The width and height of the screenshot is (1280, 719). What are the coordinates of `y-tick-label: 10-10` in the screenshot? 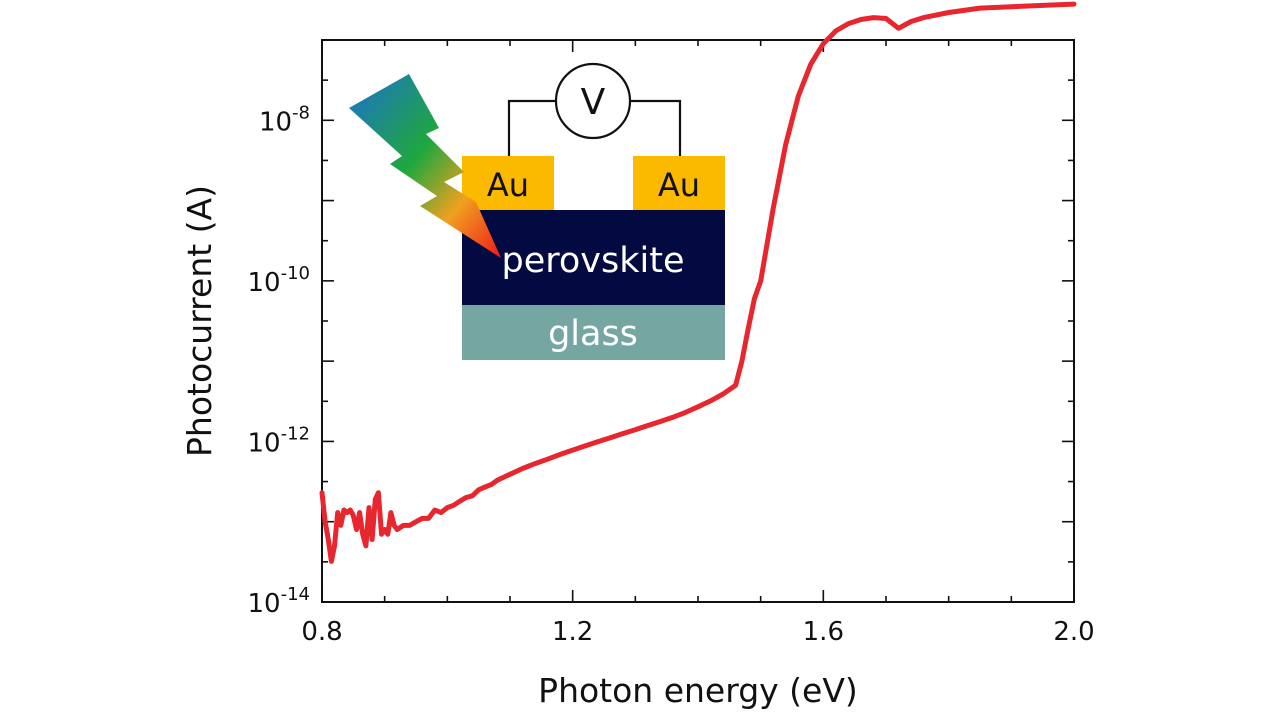 It's located at (279, 280).